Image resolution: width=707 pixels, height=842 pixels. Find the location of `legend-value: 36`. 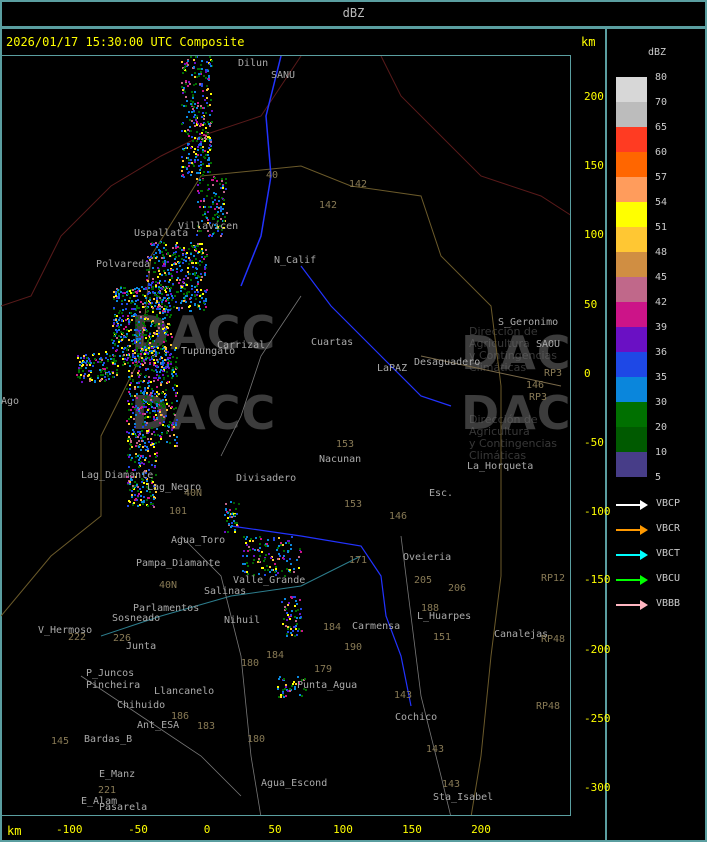

legend-value: 36 is located at coordinates (661, 352).